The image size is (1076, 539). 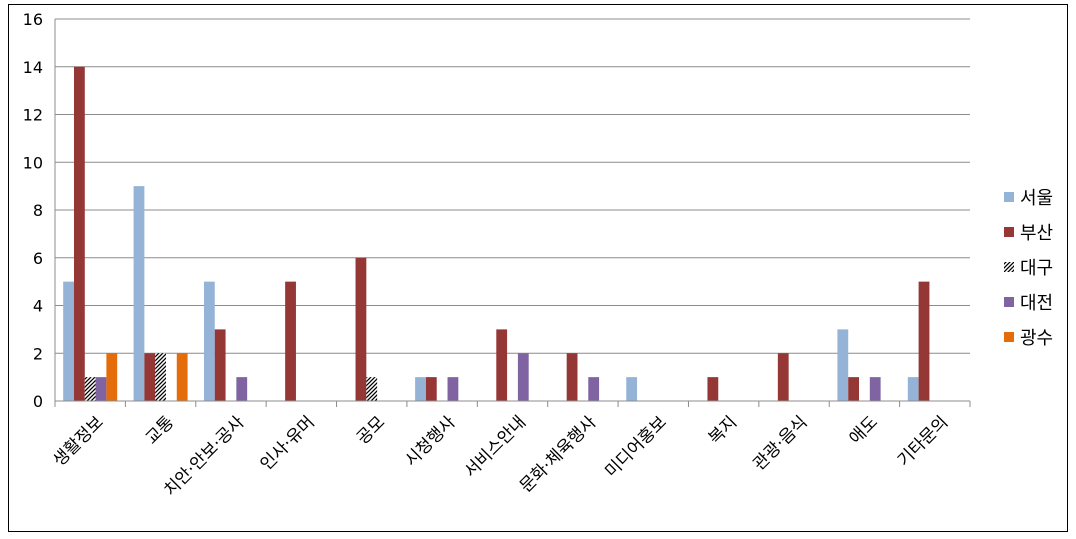 What do you see at coordinates (1036, 198) in the screenshot?
I see `legend-label: 서울` at bounding box center [1036, 198].